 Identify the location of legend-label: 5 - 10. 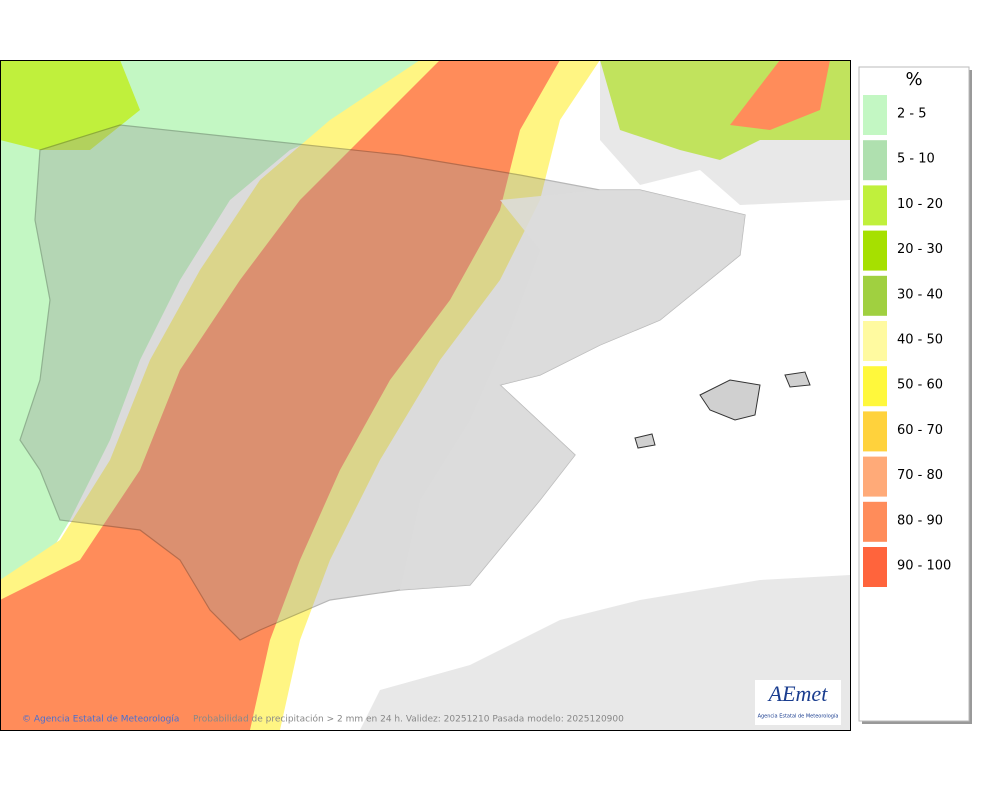
(916, 159).